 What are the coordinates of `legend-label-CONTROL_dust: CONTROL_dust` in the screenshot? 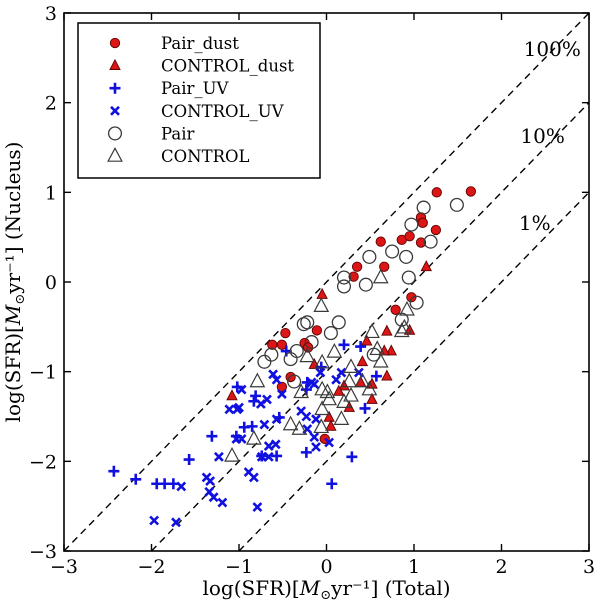 It's located at (227, 66).